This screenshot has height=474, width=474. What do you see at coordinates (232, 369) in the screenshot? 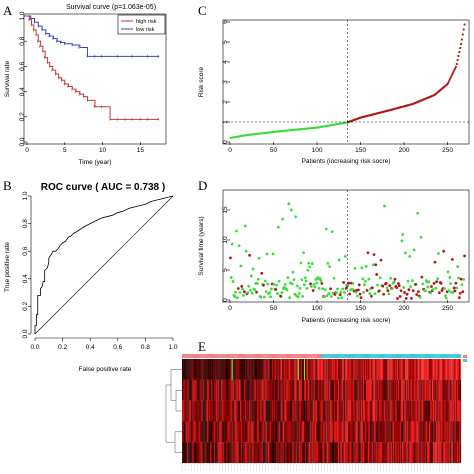
I see `heatmap-cell-highlight` at bounding box center [232, 369].